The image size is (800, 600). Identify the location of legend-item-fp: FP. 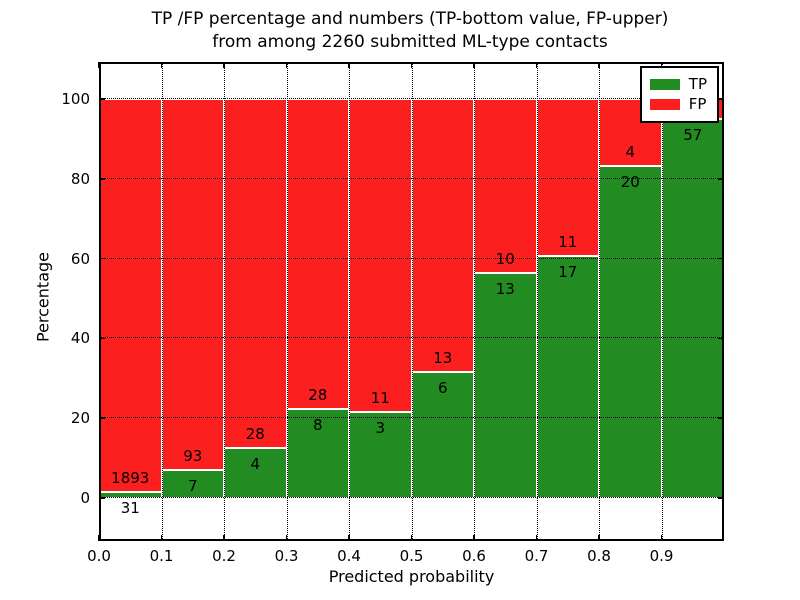
(678, 104).